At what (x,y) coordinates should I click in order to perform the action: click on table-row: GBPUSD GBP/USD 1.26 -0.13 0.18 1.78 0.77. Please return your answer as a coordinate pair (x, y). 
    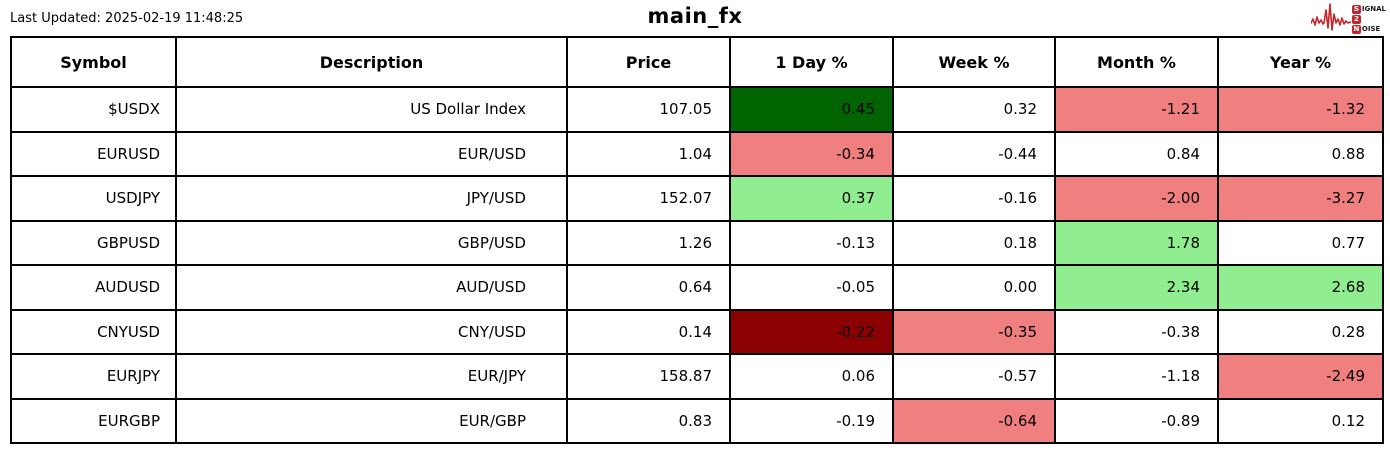
    Looking at the image, I should click on (697, 242).